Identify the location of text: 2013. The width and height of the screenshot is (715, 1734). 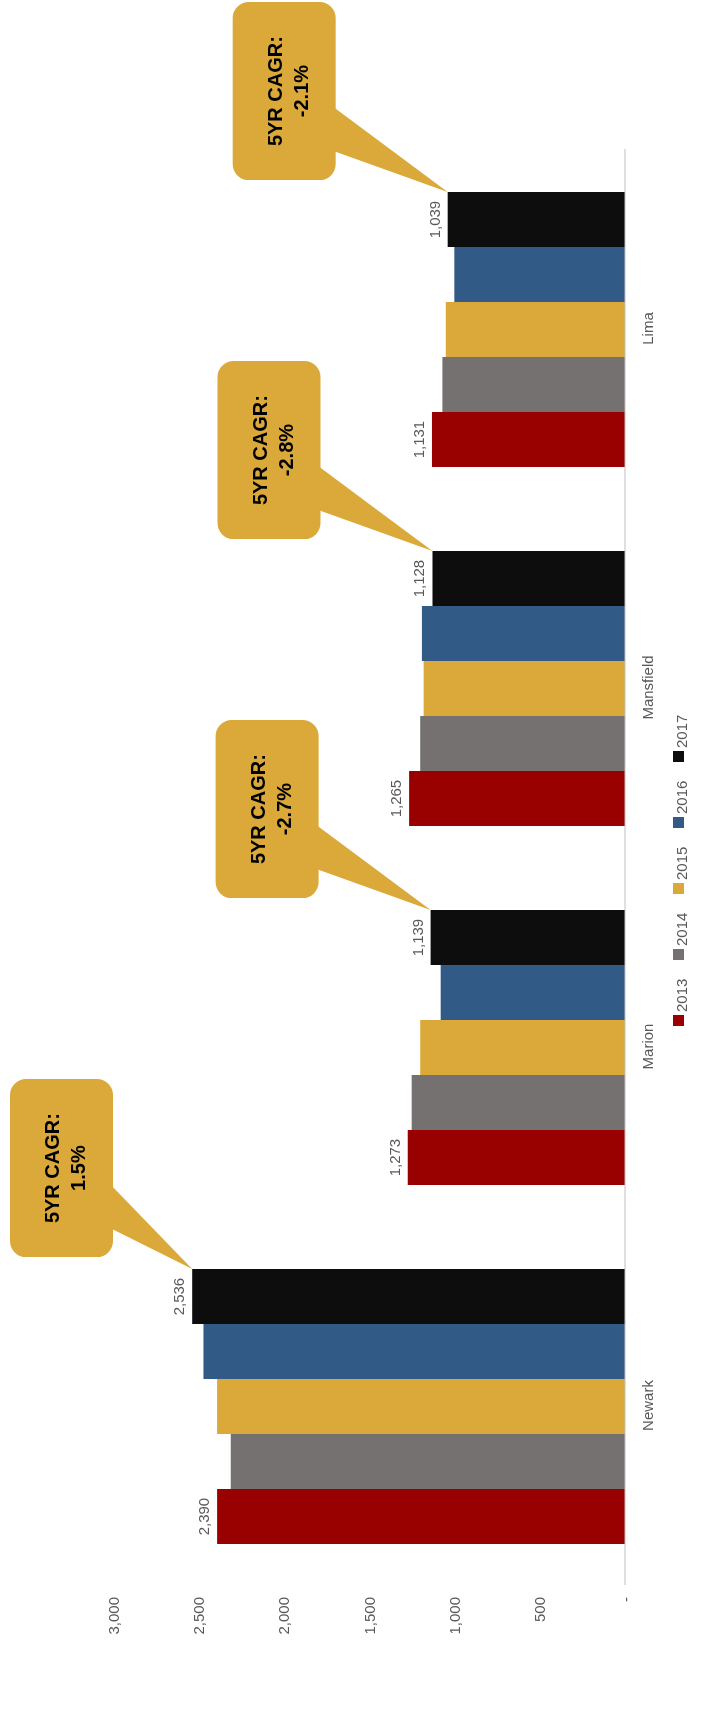
(681, 995).